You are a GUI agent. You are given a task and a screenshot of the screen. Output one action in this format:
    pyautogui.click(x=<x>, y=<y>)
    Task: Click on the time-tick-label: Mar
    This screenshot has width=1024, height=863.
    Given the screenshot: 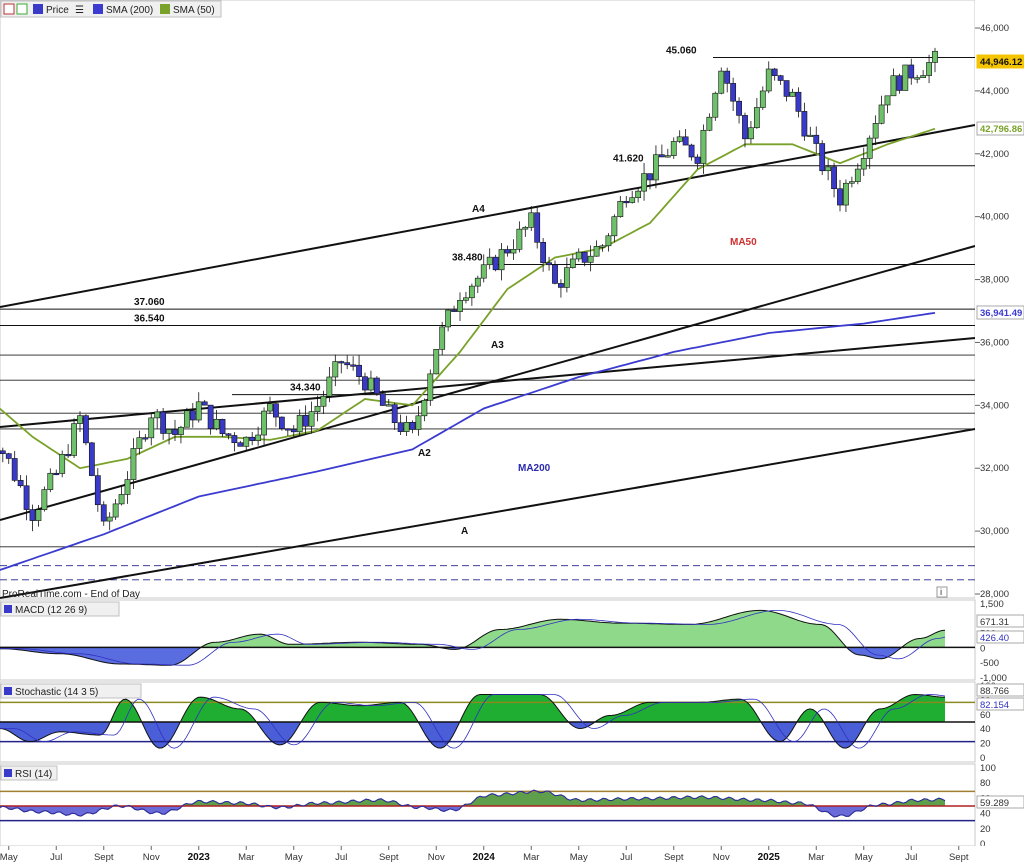 What is the action you would take?
    pyautogui.click(x=246, y=857)
    